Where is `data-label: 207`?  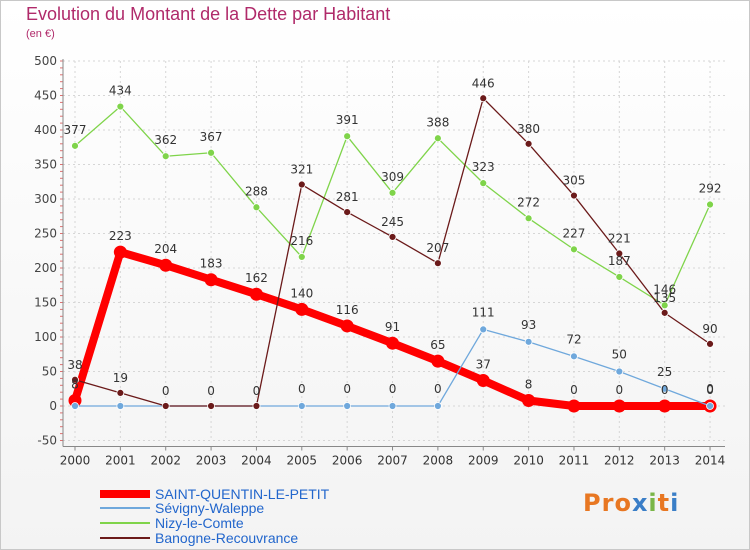 data-label: 207 is located at coordinates (437, 248).